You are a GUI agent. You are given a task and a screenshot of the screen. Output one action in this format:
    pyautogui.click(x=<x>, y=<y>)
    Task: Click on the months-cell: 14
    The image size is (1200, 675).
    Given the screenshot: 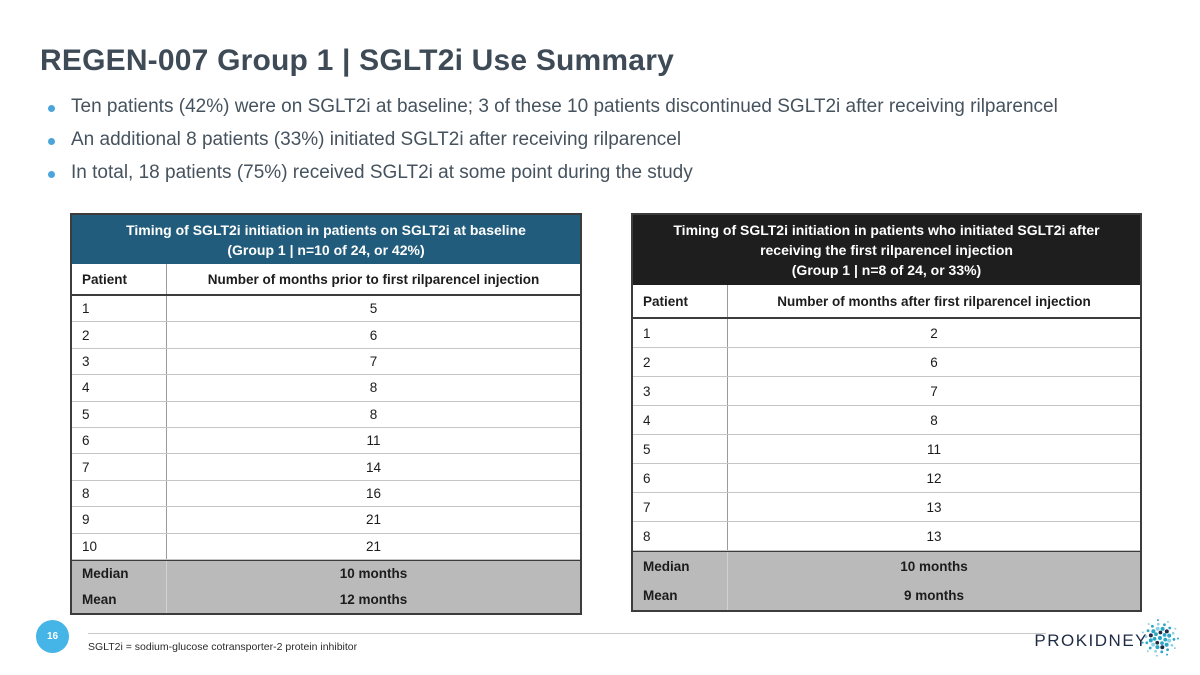 What is the action you would take?
    pyautogui.click(x=373, y=467)
    